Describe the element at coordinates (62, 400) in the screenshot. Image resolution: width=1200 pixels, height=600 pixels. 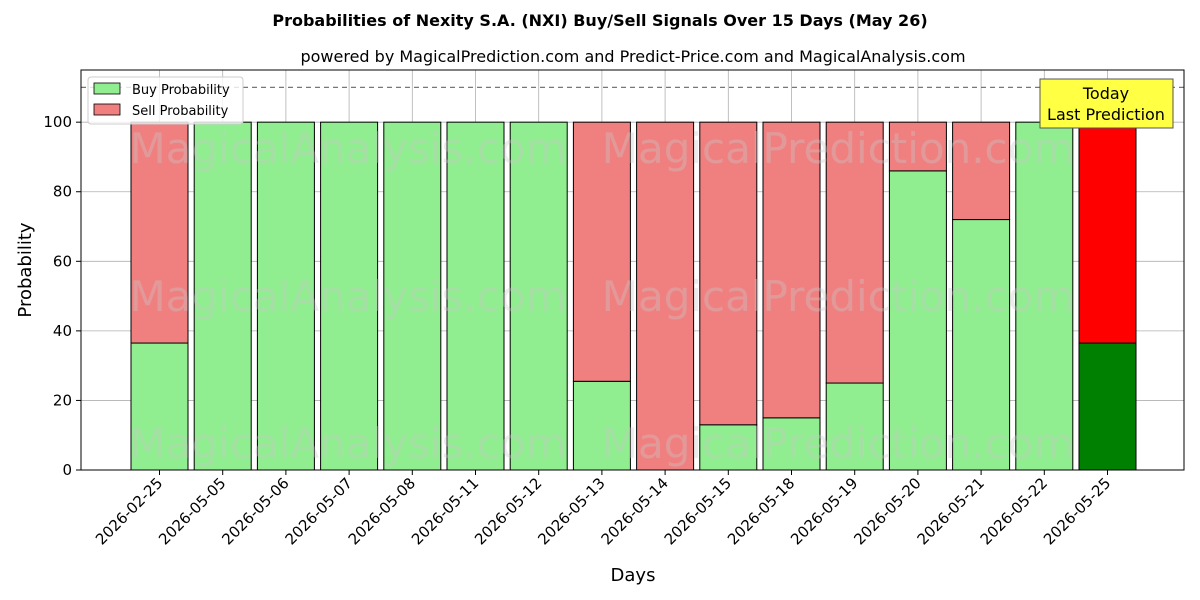
I see `y-tick-label: 20` at that location.